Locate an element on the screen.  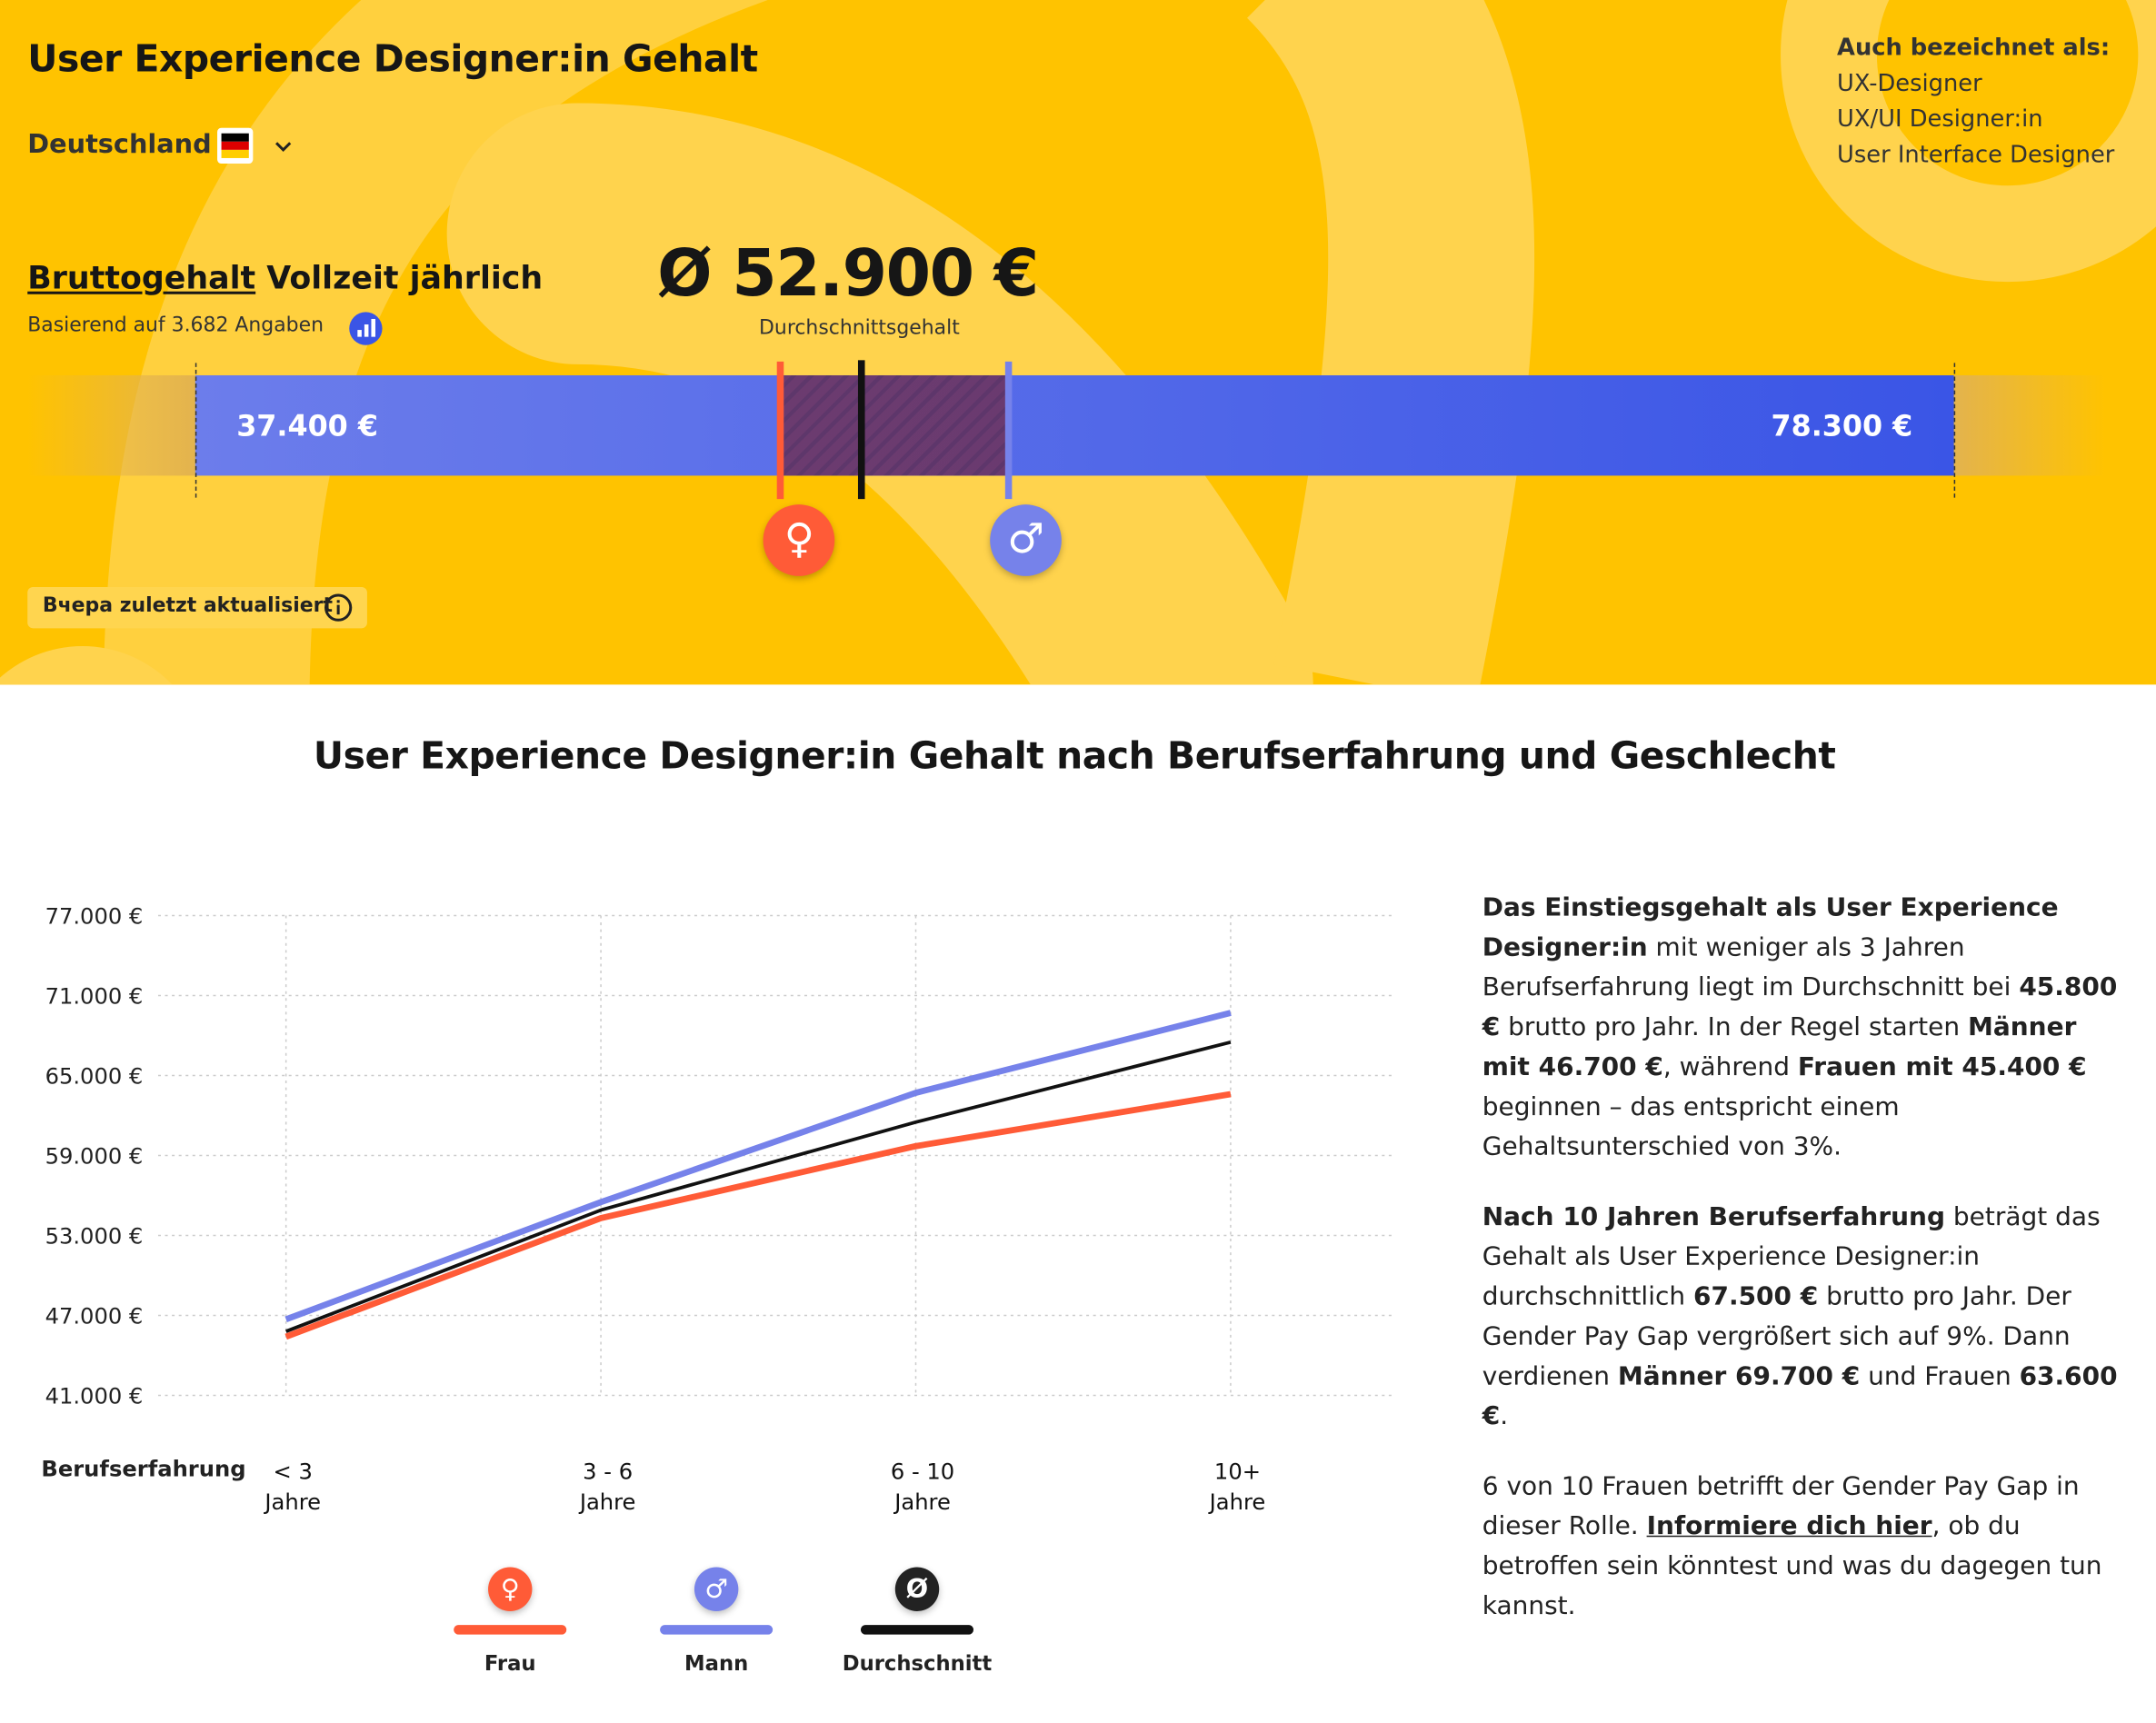
y-tick-label: 65.000 € is located at coordinates (94, 1077).